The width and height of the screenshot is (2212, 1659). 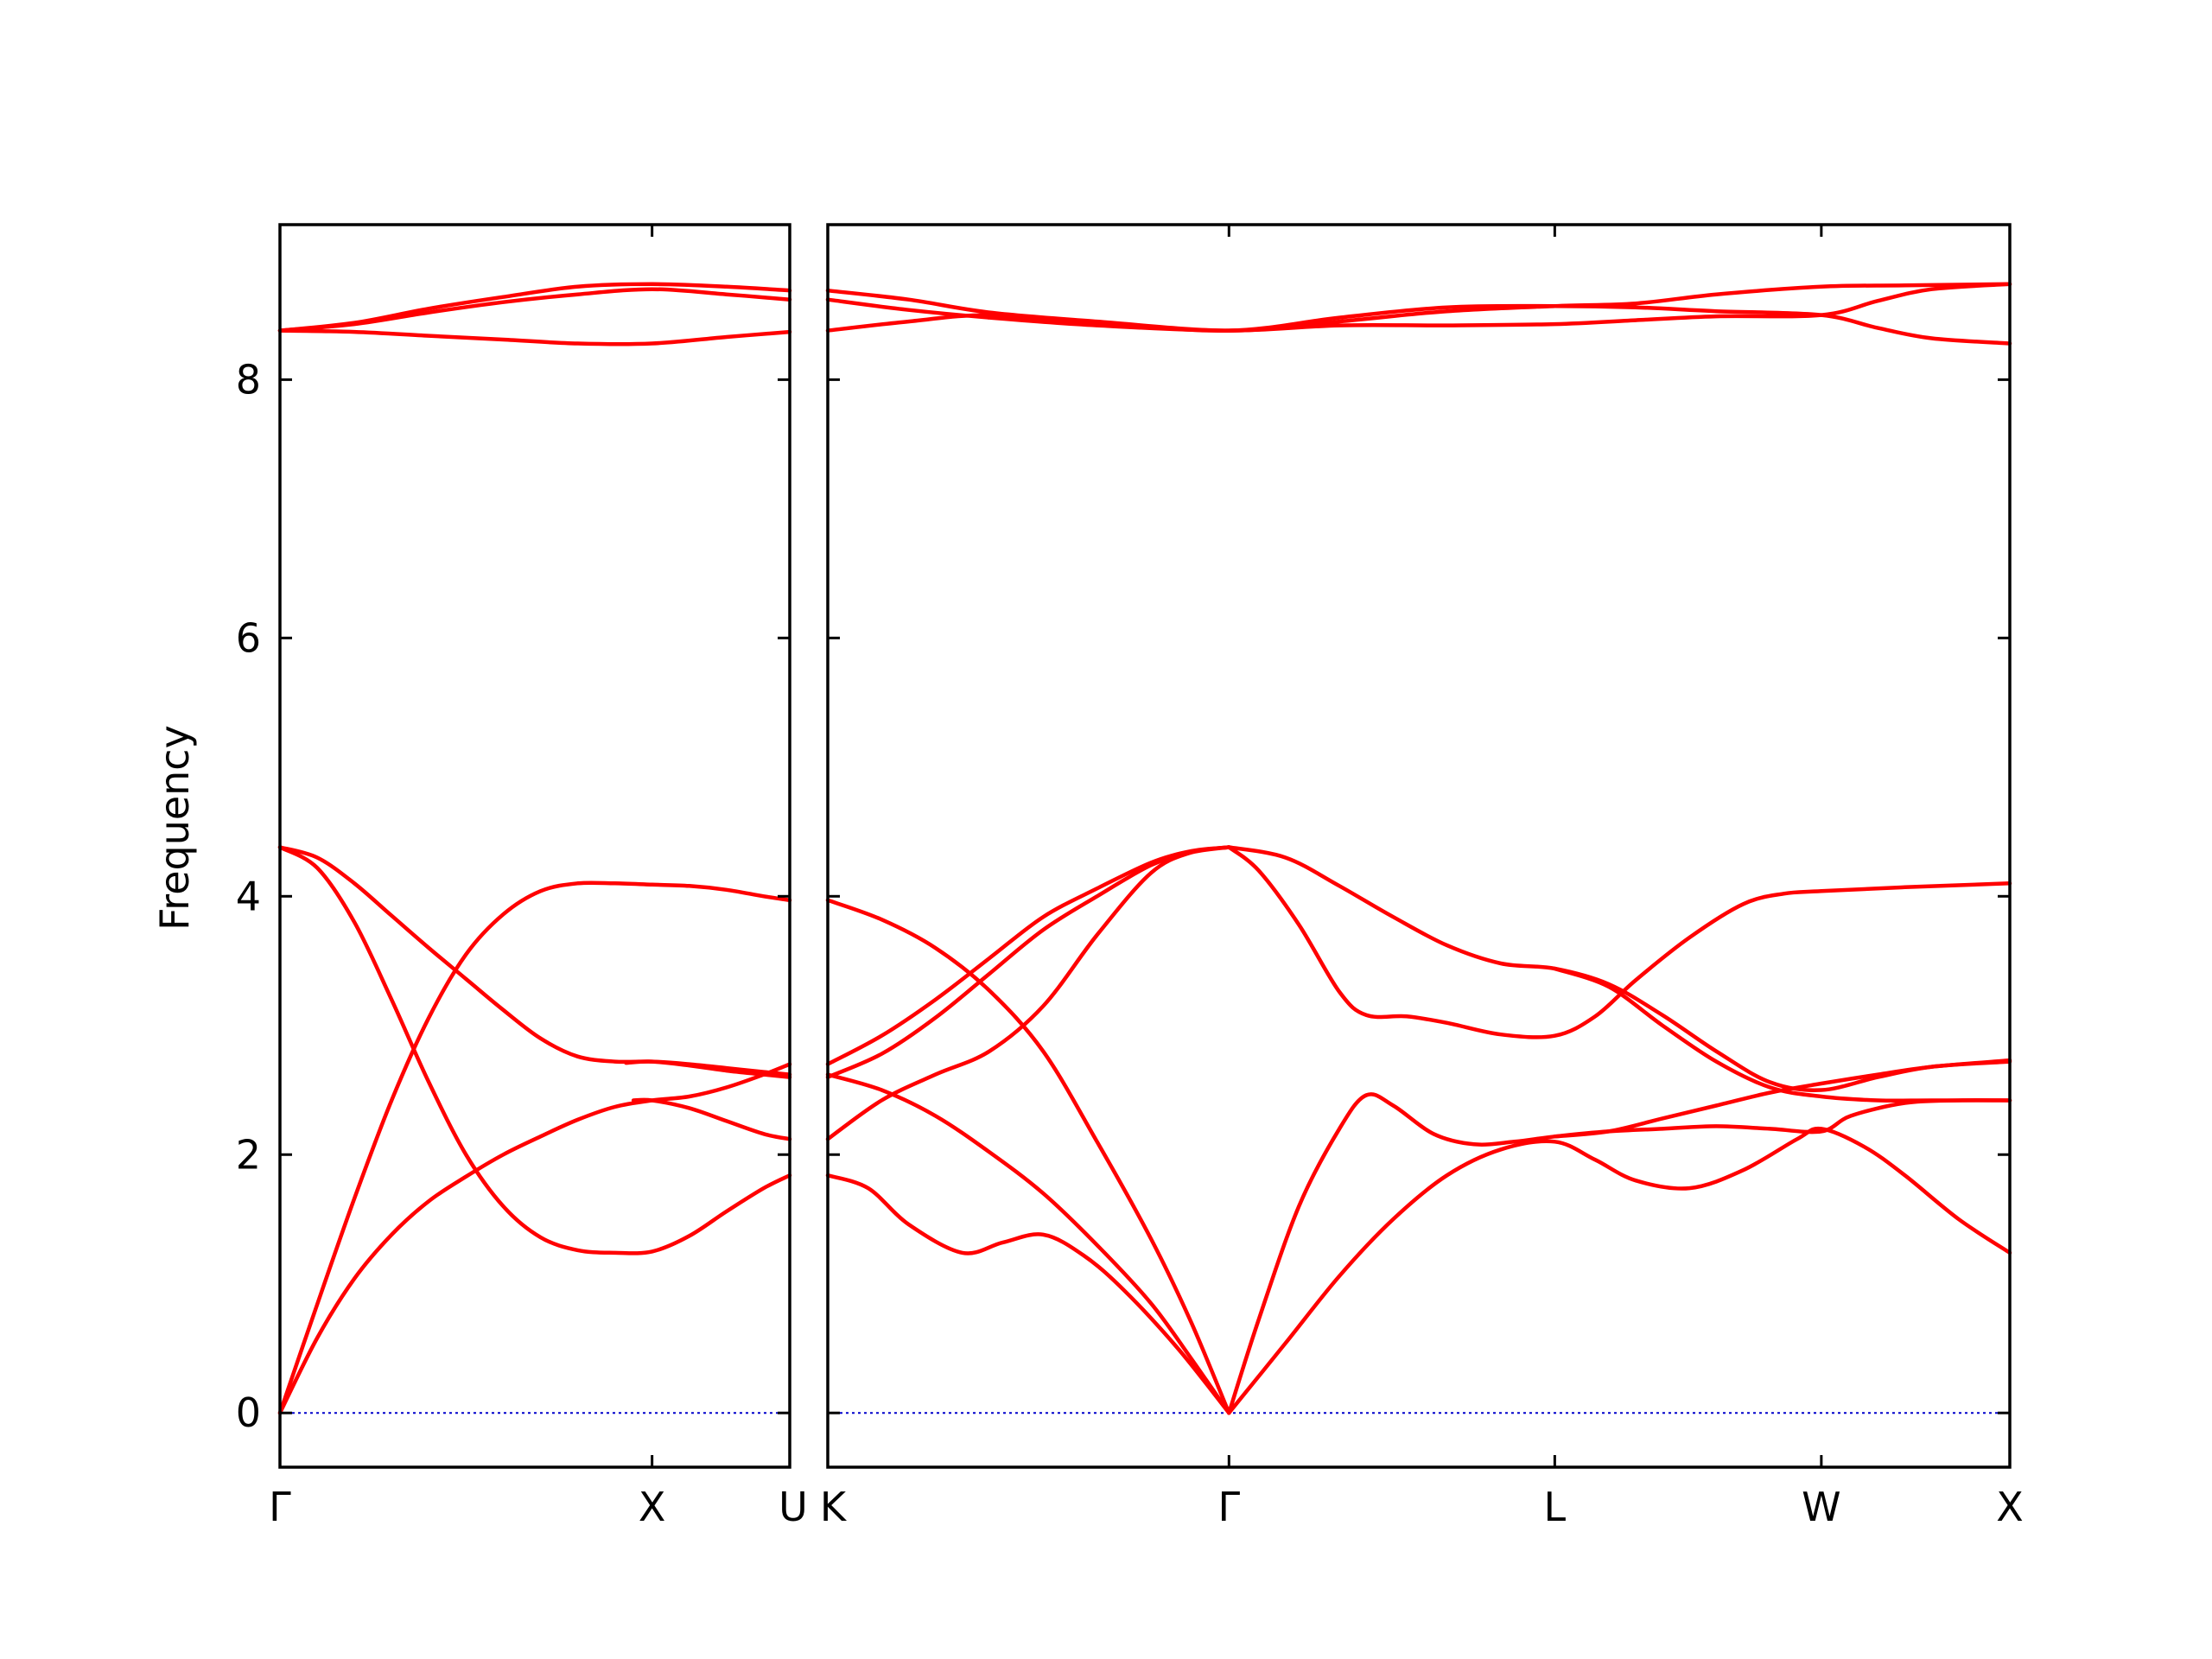 What do you see at coordinates (834, 1507) in the screenshot?
I see `x-tick-label: K` at bounding box center [834, 1507].